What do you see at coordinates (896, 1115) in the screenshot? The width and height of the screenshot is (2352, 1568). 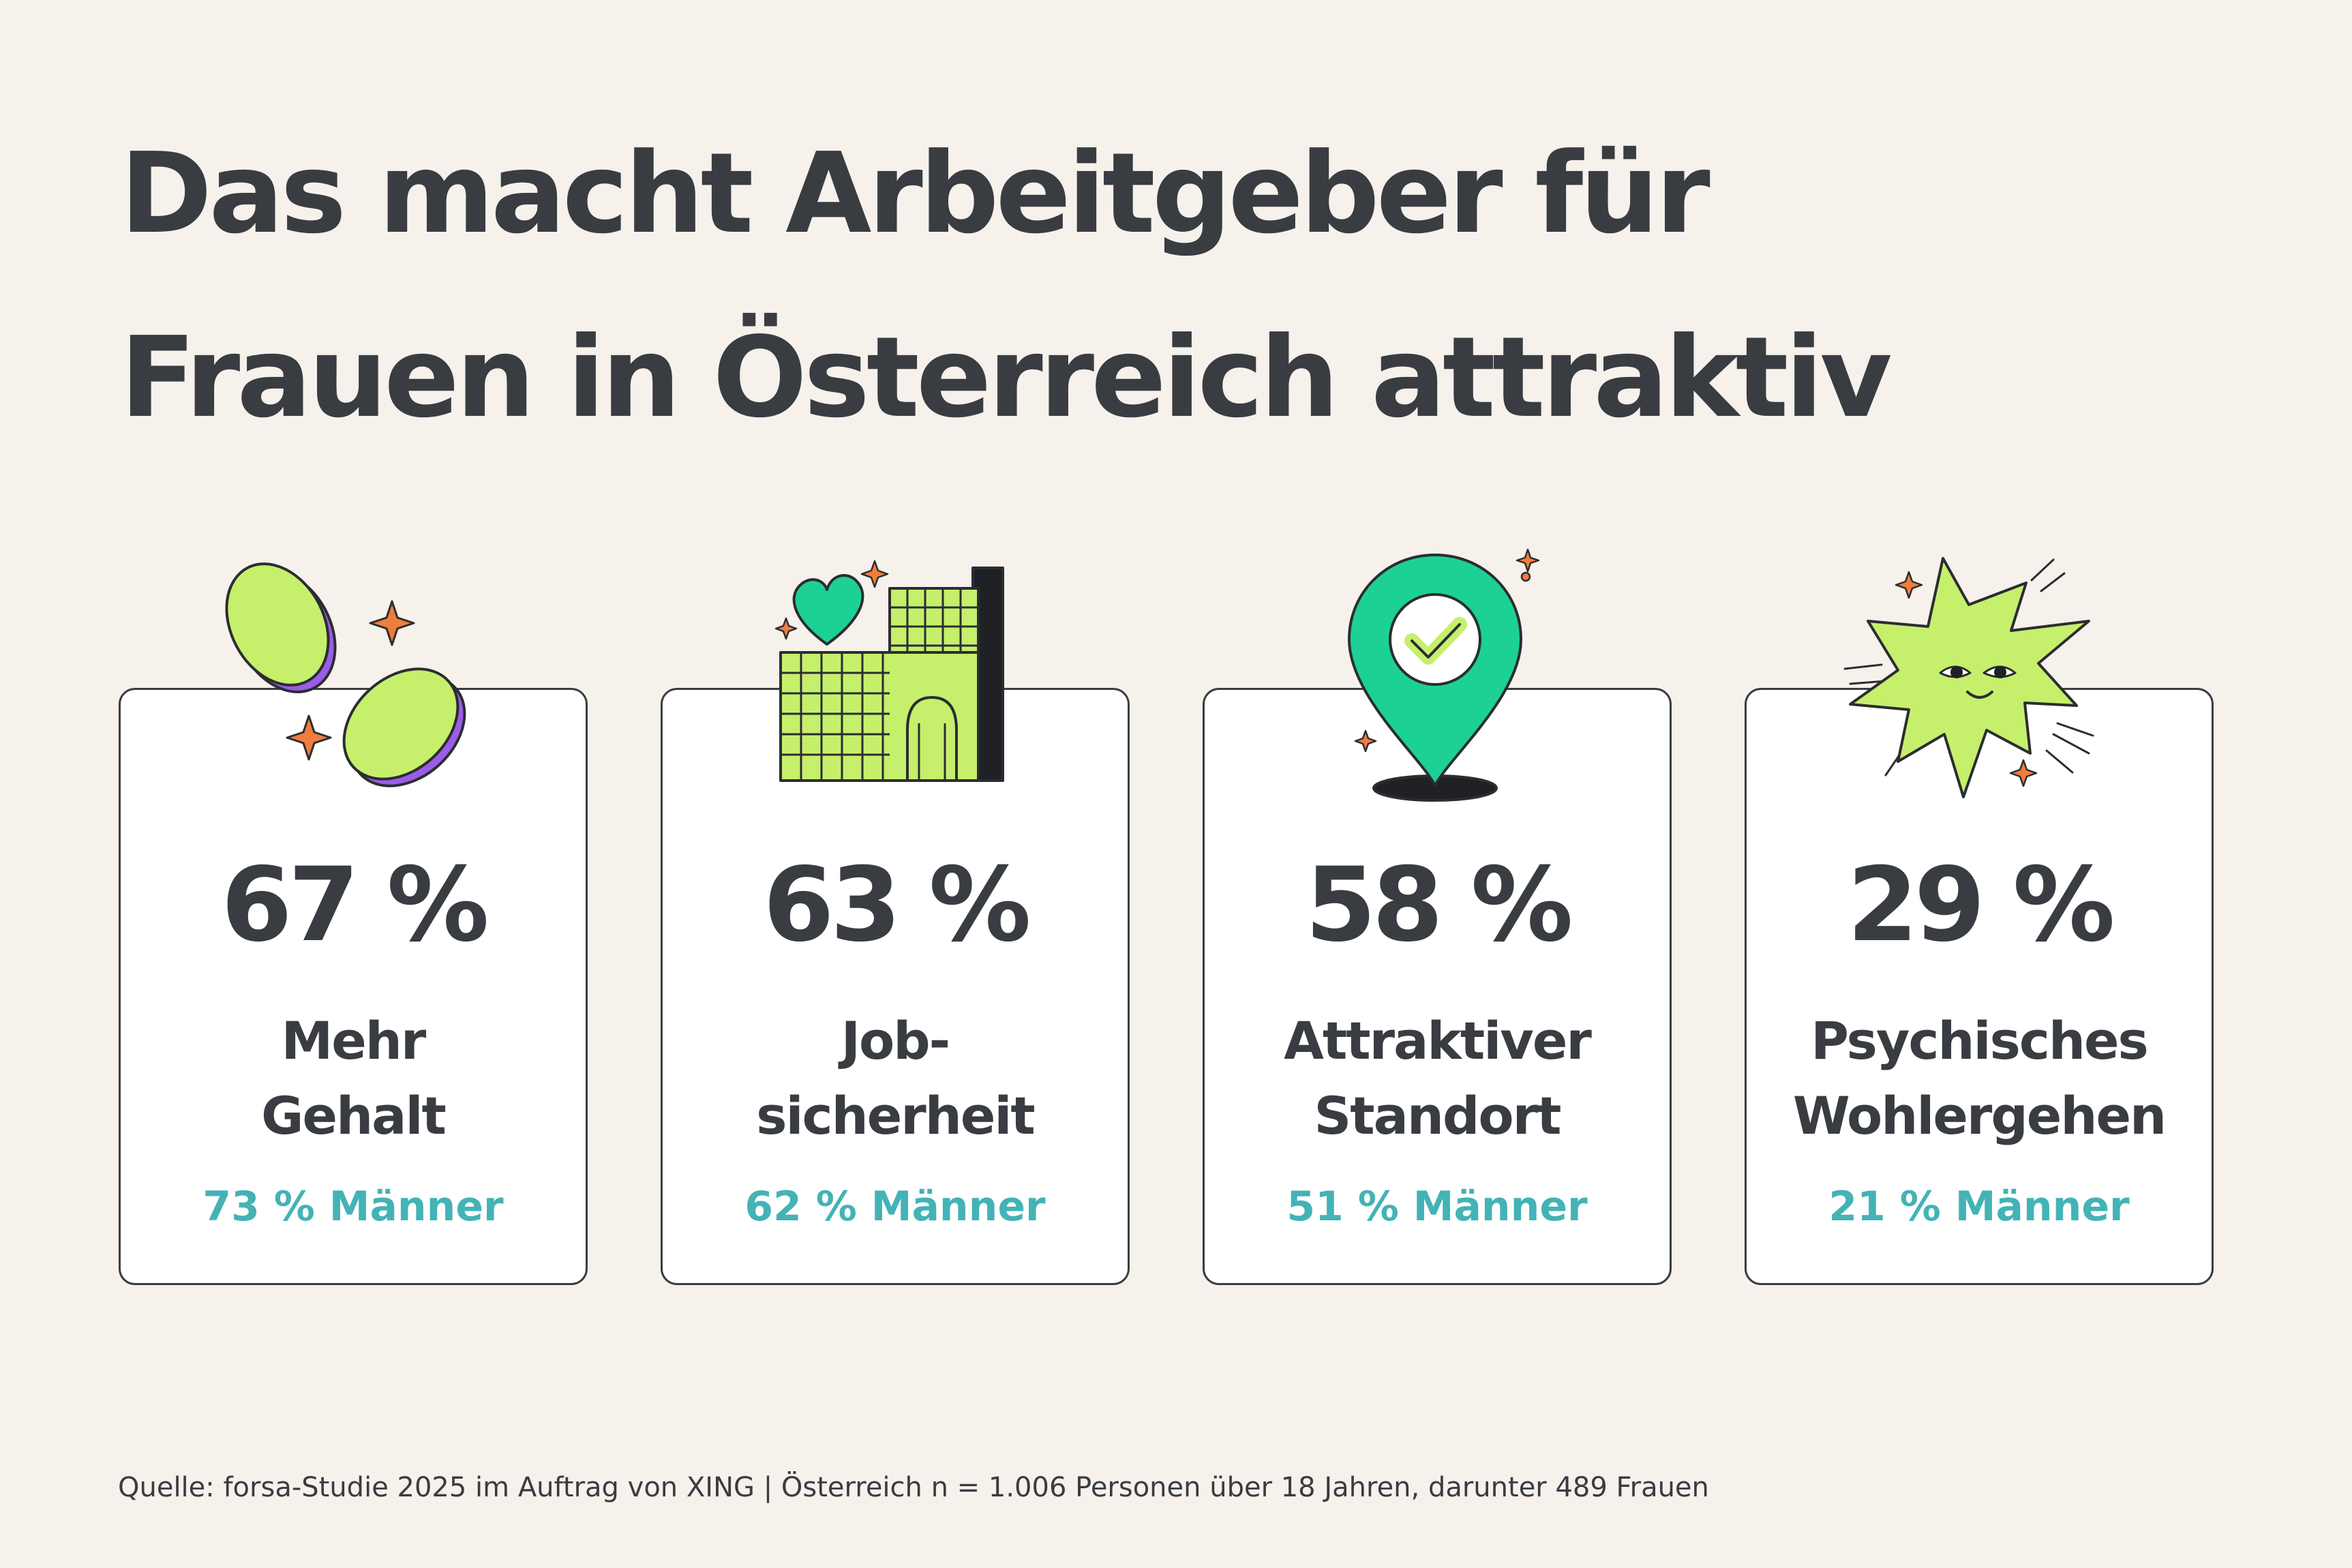 I see `label-job-security-line-2: sicherheit` at bounding box center [896, 1115].